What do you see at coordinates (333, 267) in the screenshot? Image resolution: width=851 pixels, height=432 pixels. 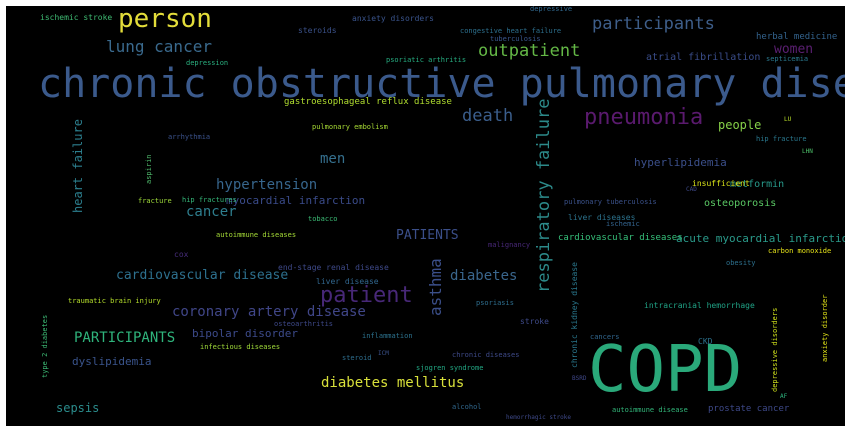 I see `word: end-stage renal disease` at bounding box center [333, 267].